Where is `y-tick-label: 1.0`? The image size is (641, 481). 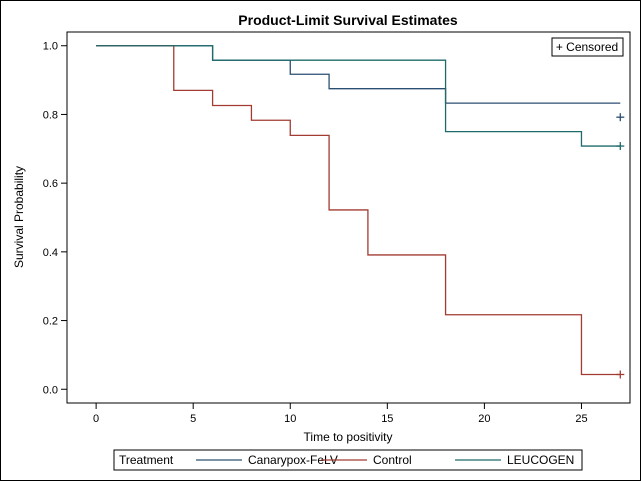
y-tick-label: 1.0 is located at coordinates (50, 47).